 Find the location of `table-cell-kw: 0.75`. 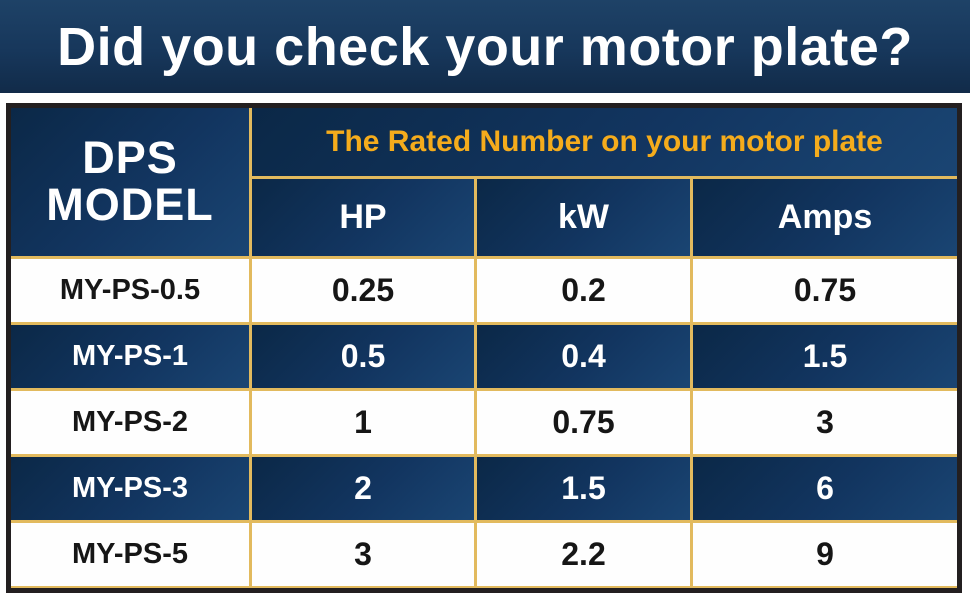

table-cell-kw: 0.75 is located at coordinates (583, 422).